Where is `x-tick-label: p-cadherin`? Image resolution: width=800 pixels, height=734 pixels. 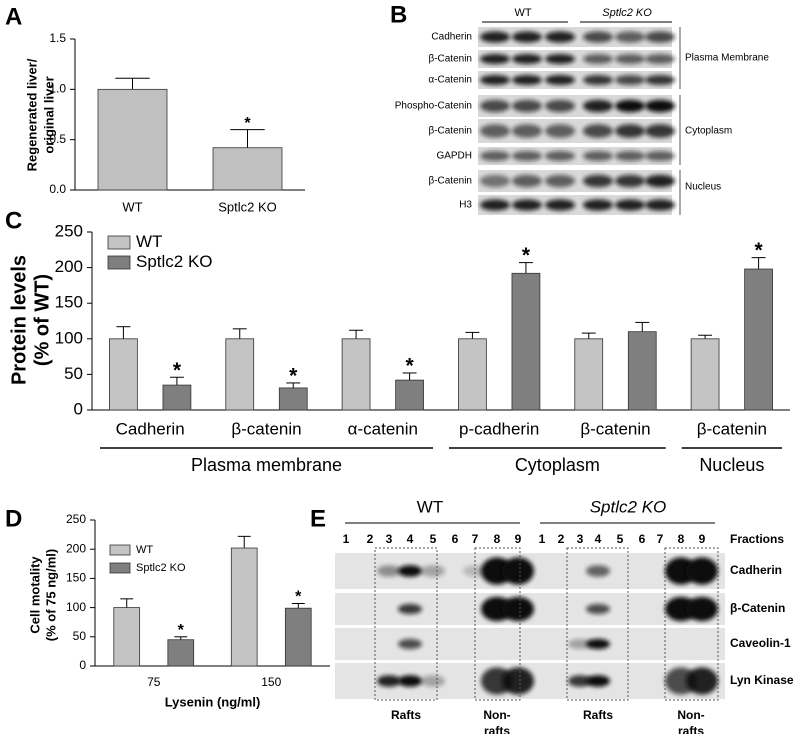 x-tick-label: p-cadherin is located at coordinates (499, 428).